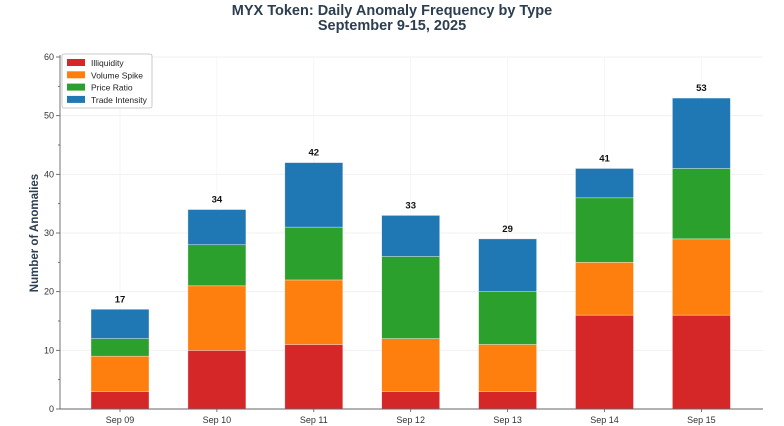  I want to click on x-tick-label: Sep 15, so click(701, 420).